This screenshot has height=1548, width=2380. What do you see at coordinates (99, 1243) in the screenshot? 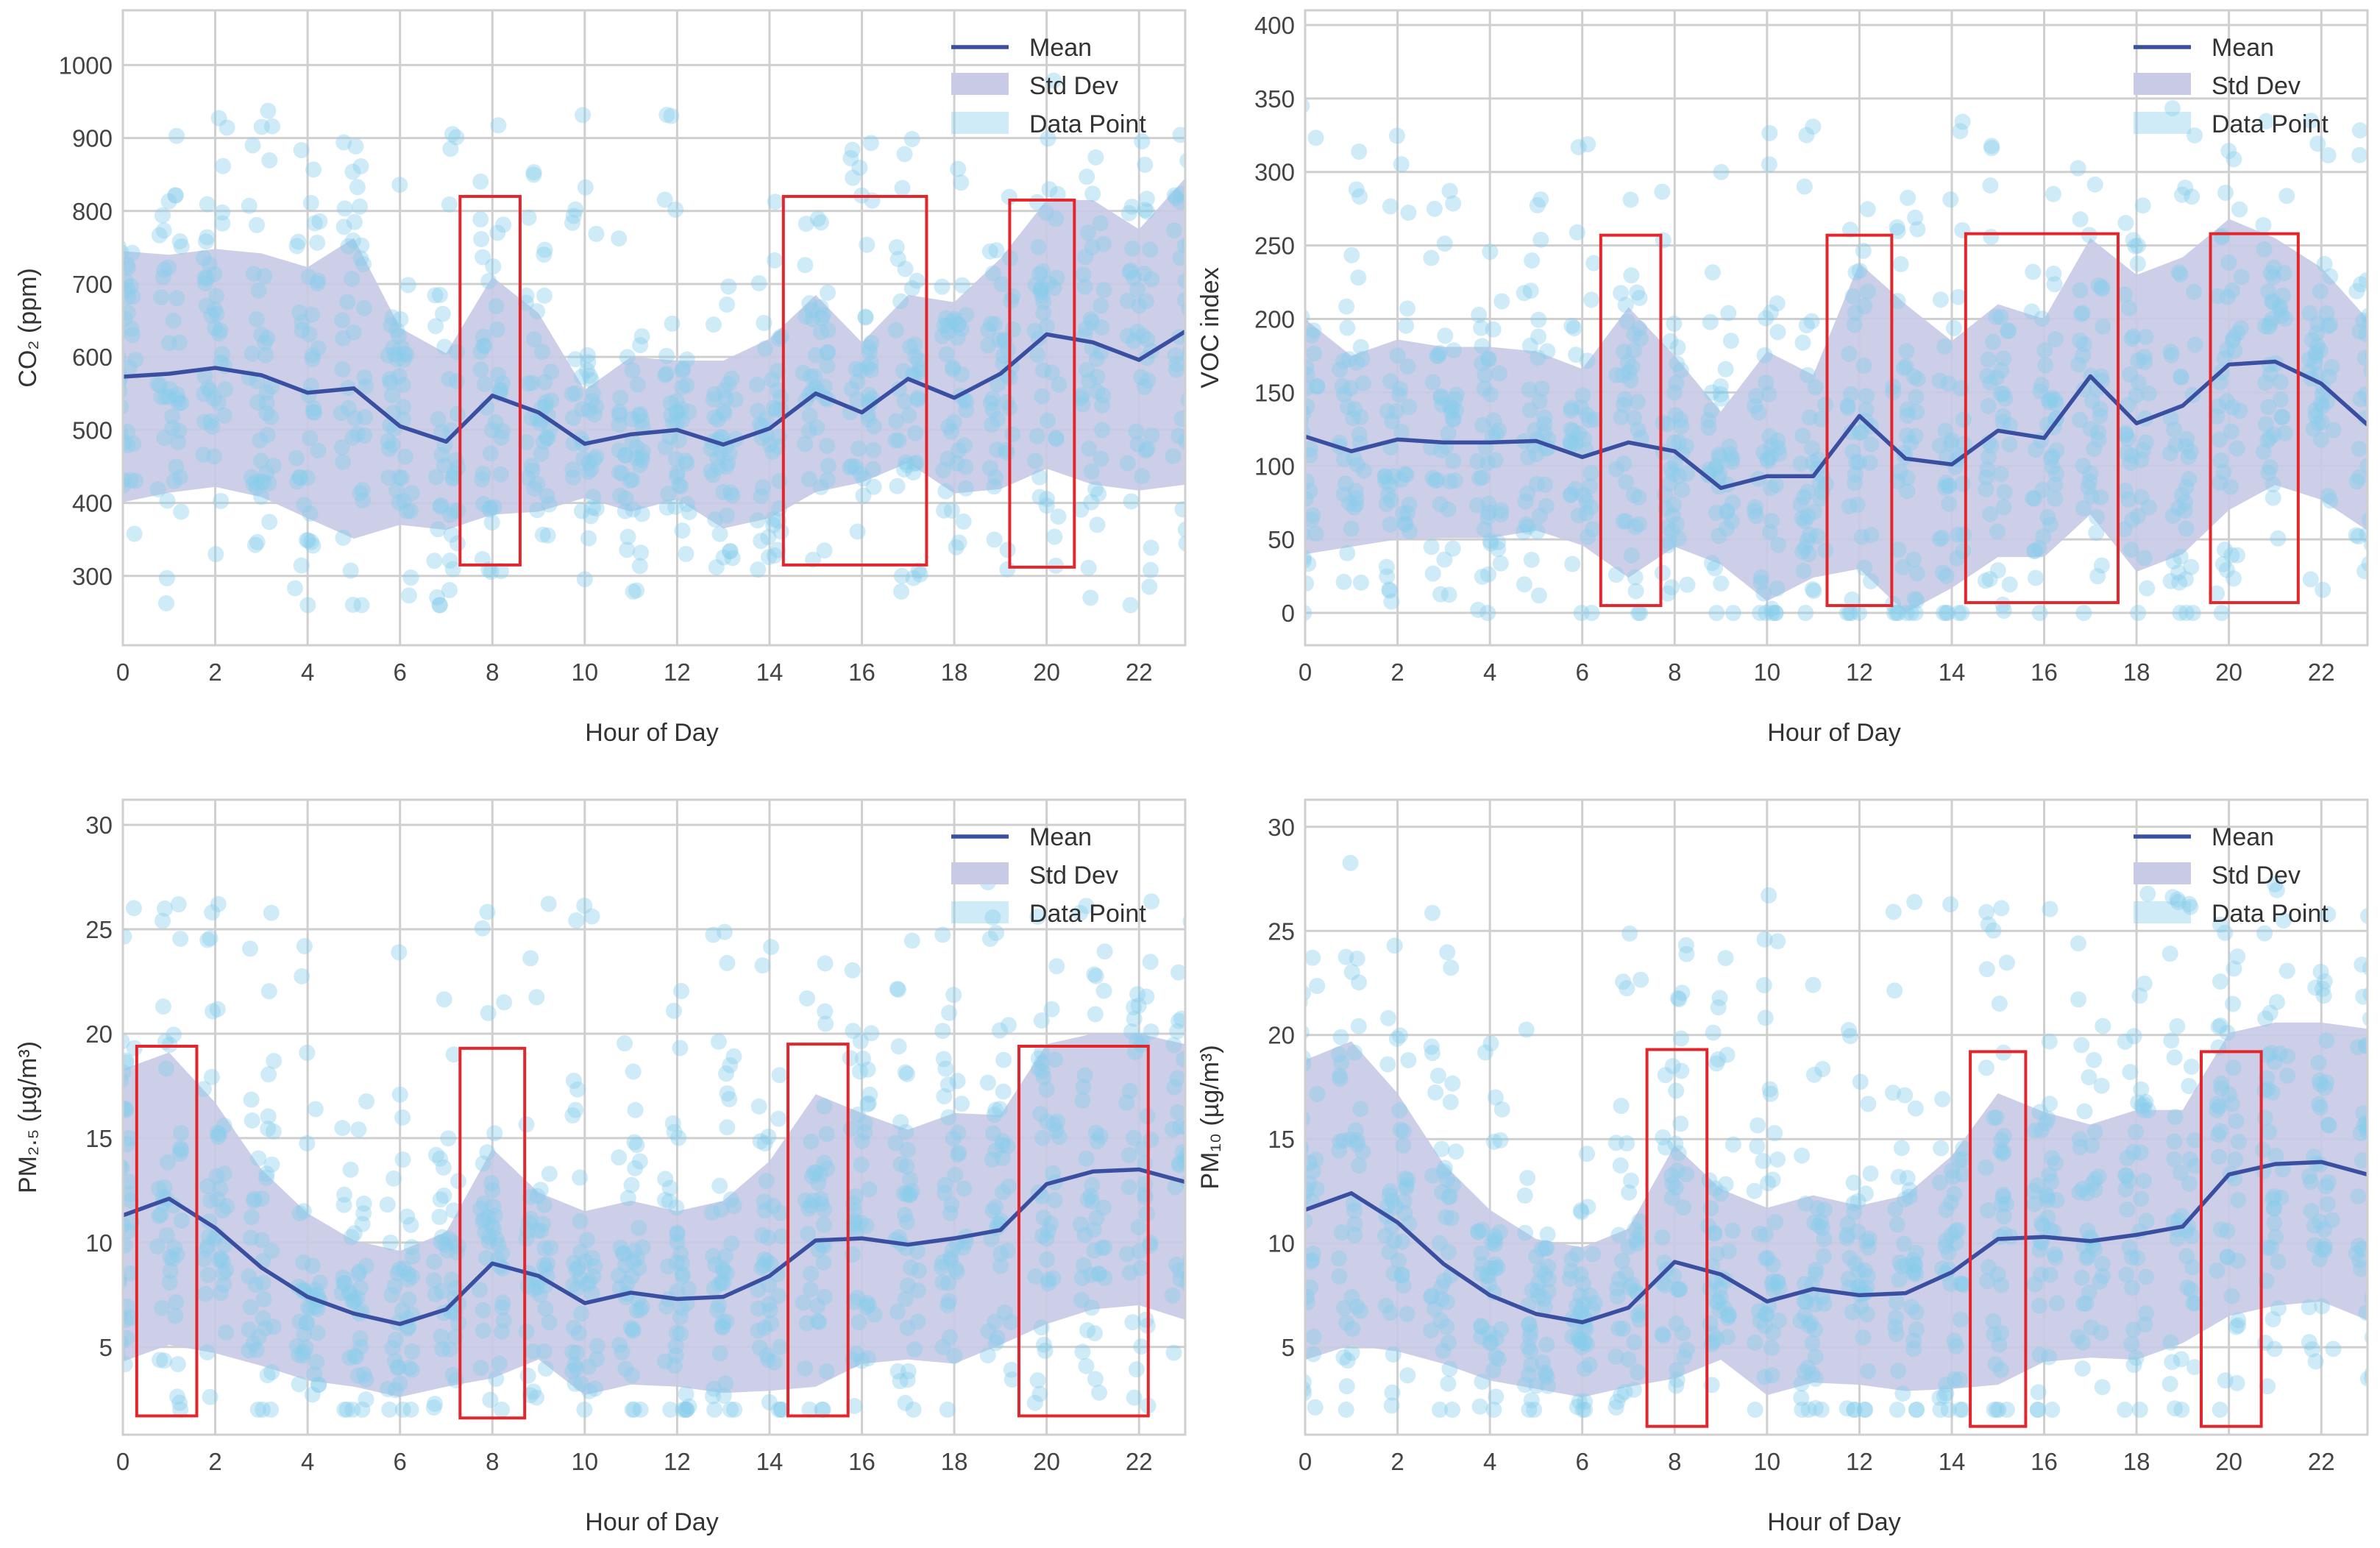
I see `y-tick-label: 10` at bounding box center [99, 1243].